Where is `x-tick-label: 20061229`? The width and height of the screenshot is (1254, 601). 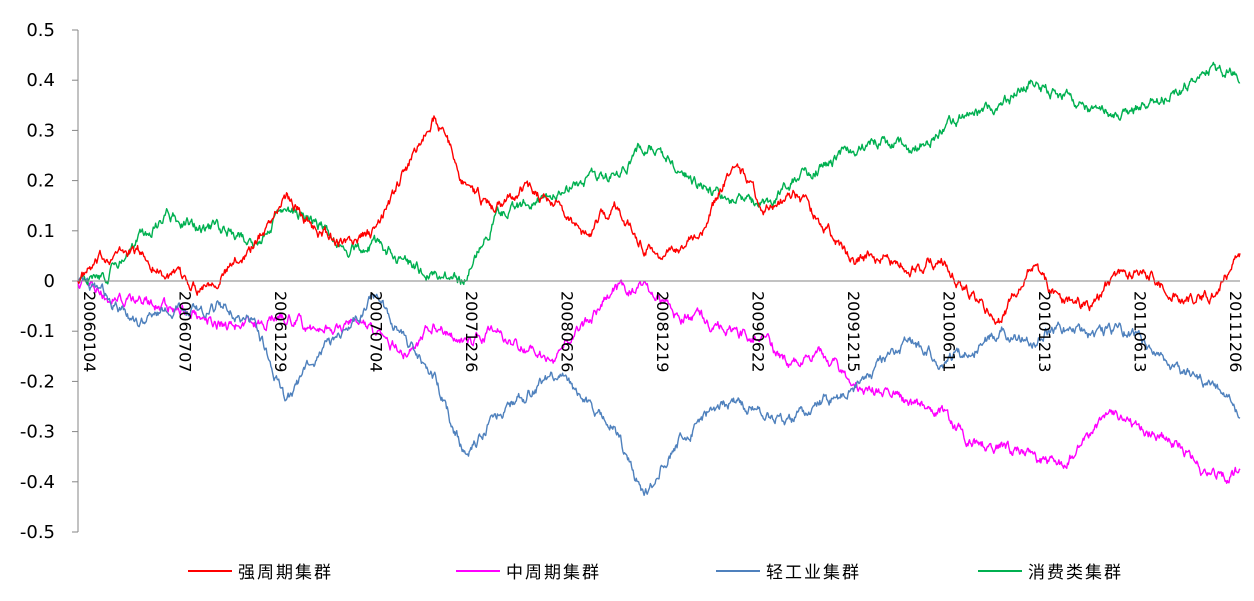
x-tick-label: 20061229 is located at coordinates (280, 331).